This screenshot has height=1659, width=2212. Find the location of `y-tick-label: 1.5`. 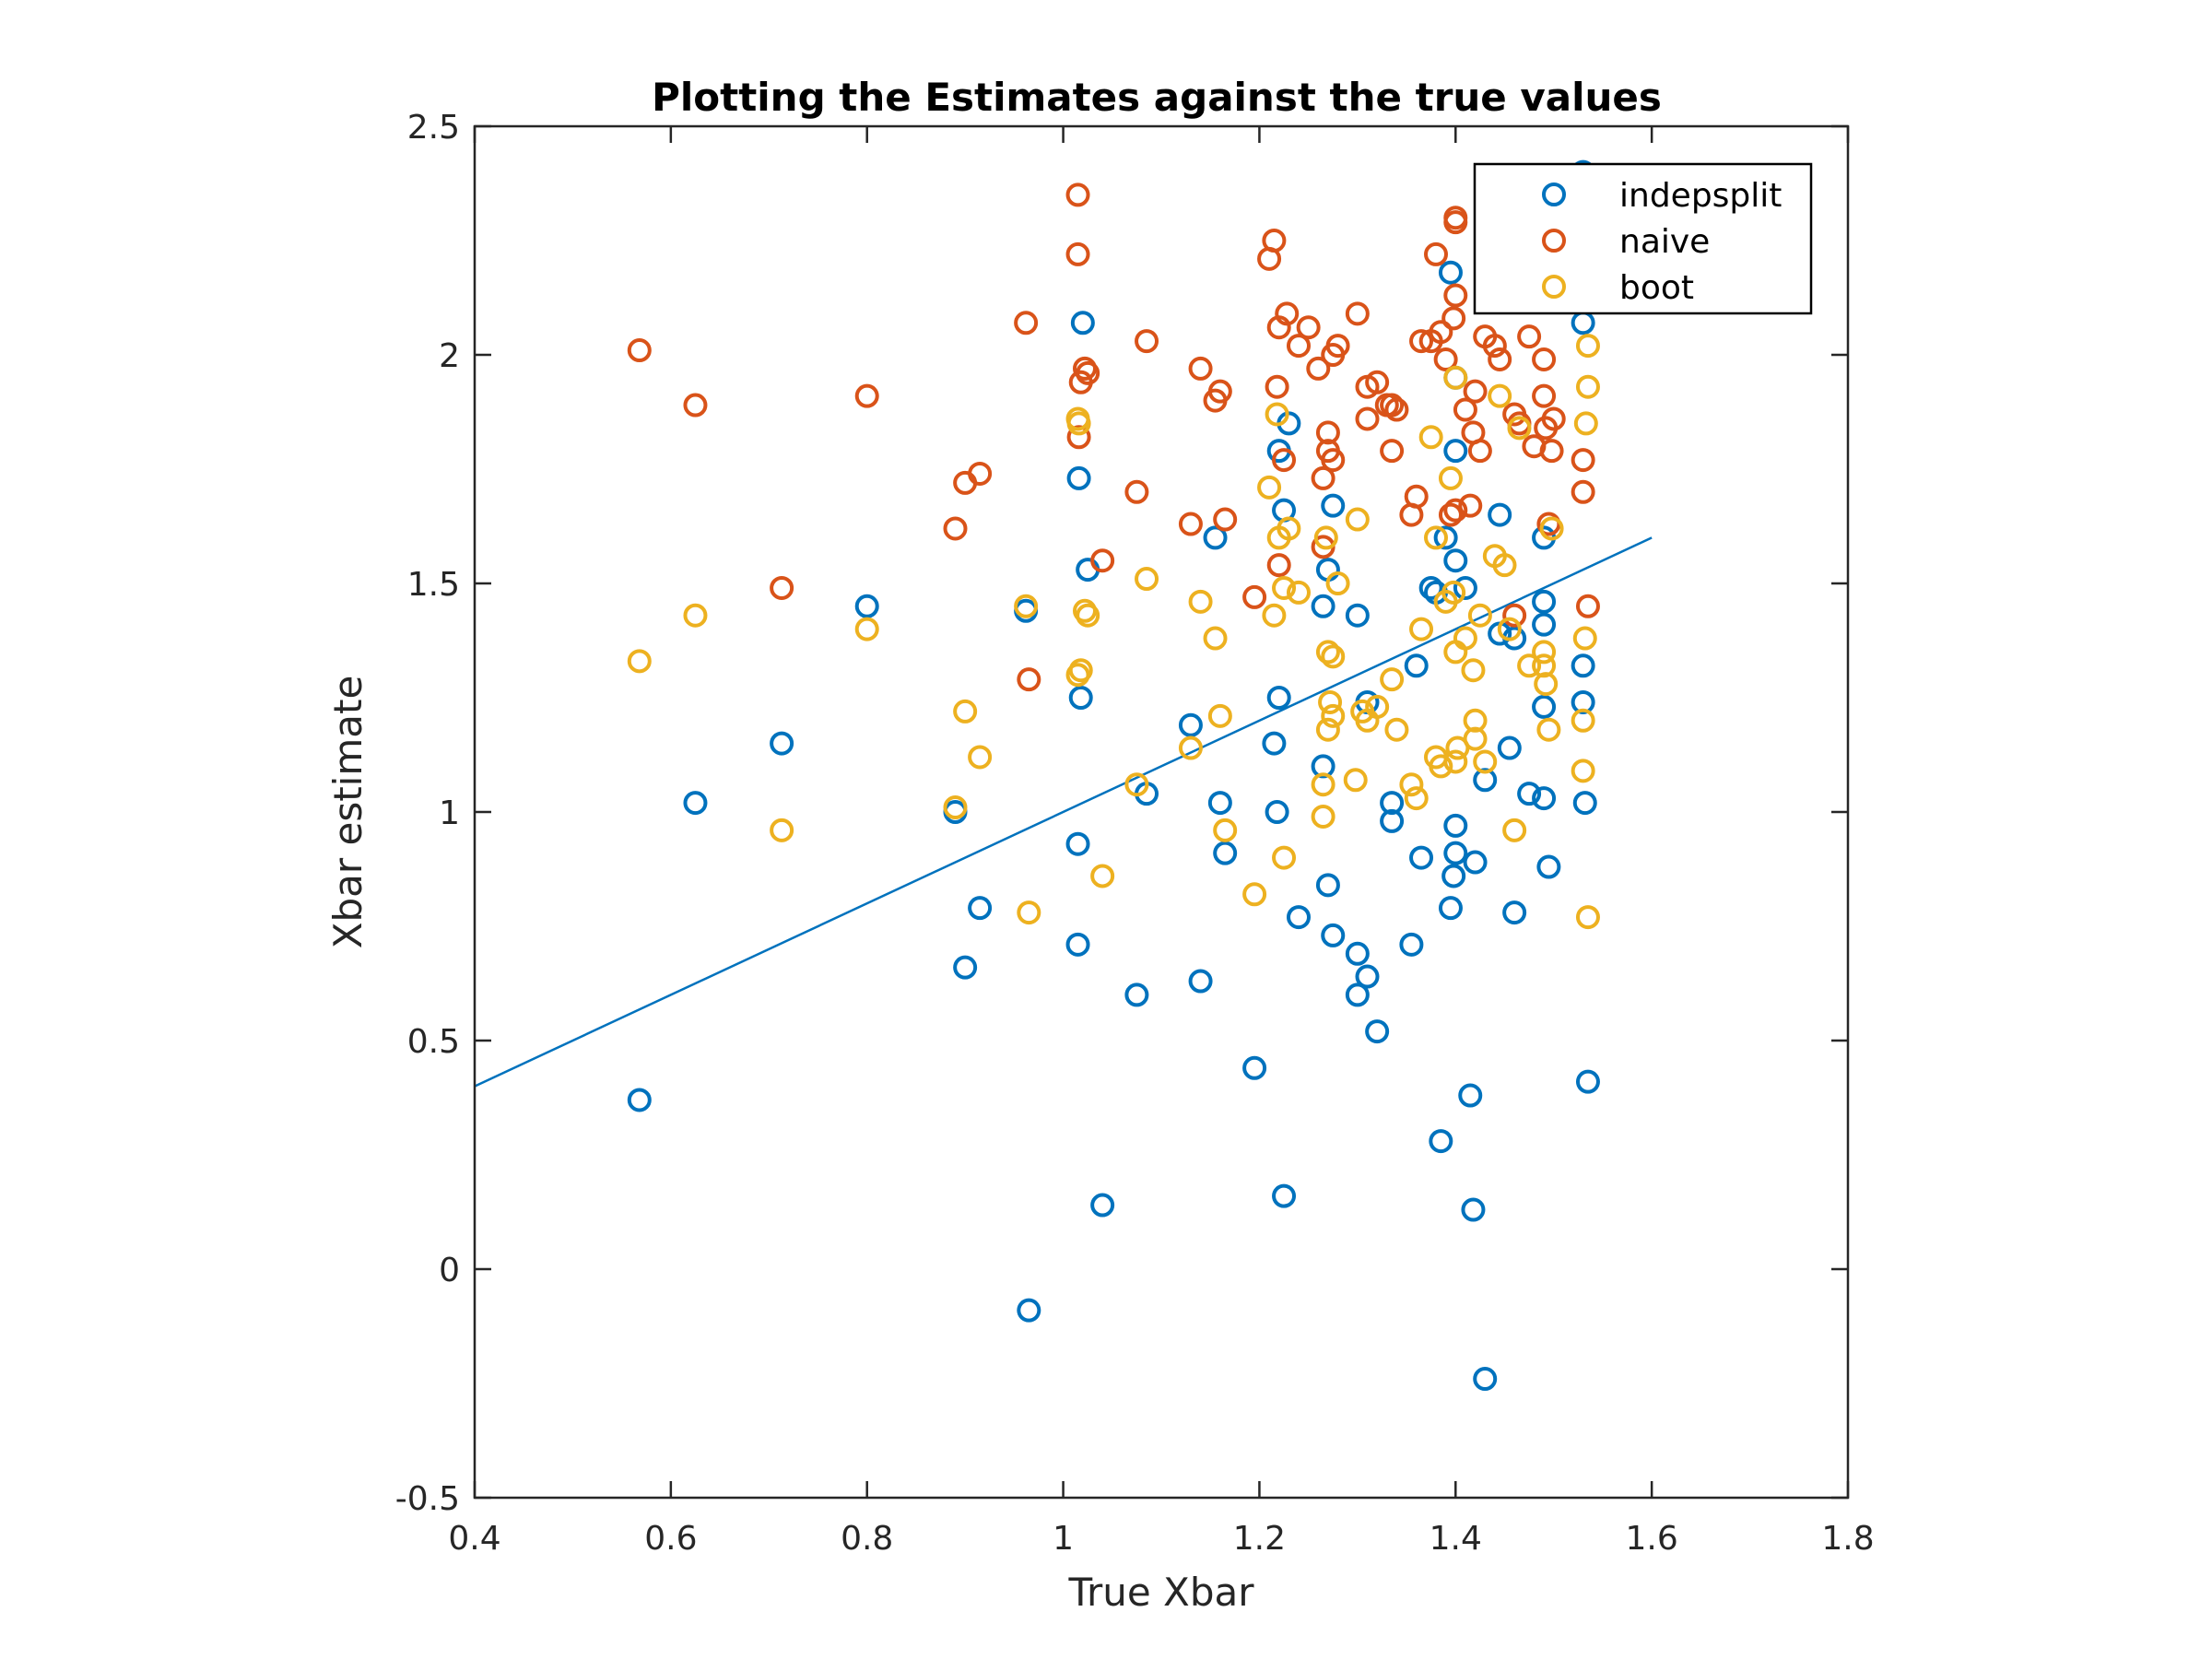

y-tick-label: 1.5 is located at coordinates (433, 585).